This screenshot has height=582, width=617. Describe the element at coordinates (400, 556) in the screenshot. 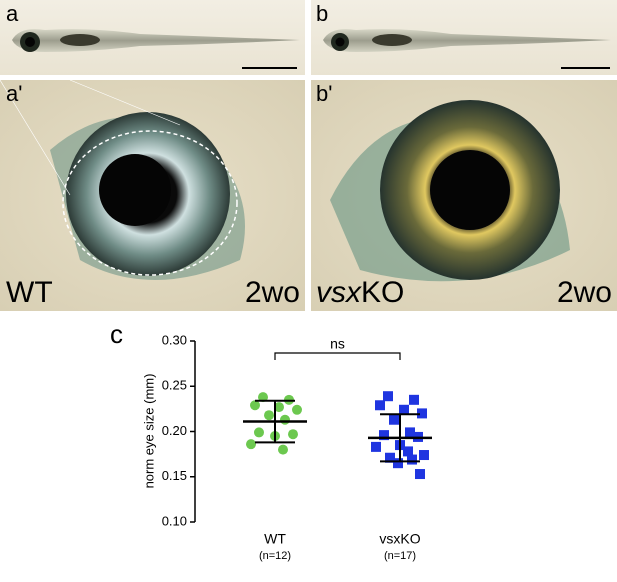

I see `n-label: (n=17)` at that location.